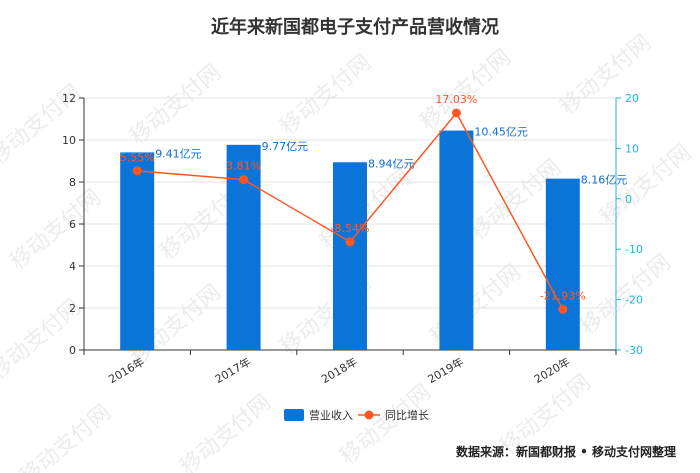 The width and height of the screenshot is (700, 473). What do you see at coordinates (232, 370) in the screenshot?
I see `x-tick-label: 2017年` at bounding box center [232, 370].